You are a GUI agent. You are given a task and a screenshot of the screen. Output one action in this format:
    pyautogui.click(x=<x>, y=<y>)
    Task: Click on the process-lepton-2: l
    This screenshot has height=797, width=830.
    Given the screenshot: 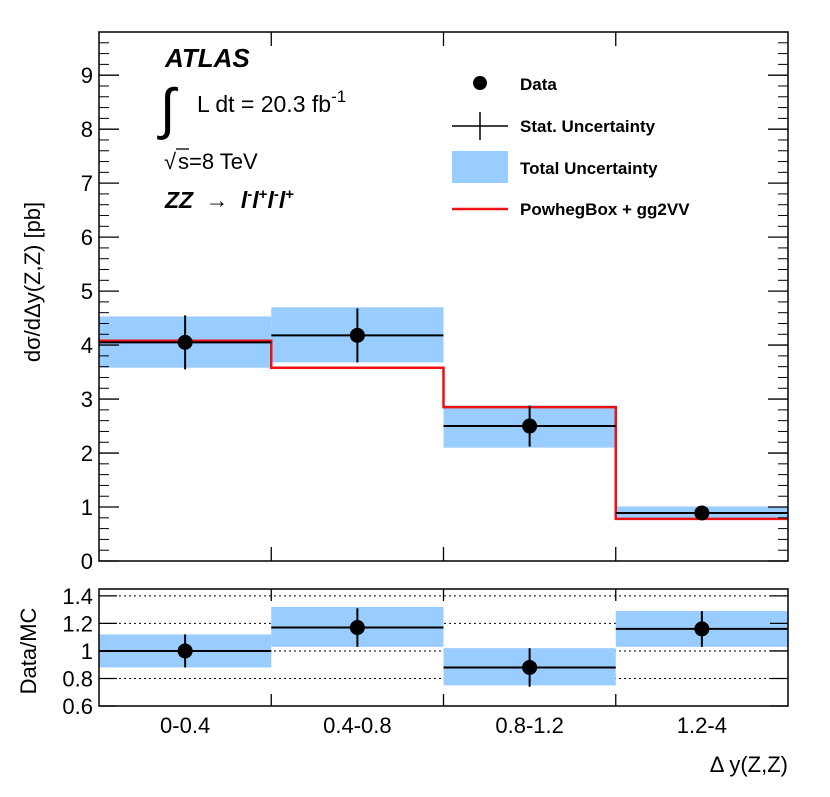 What is the action you would take?
    pyautogui.click(x=255, y=200)
    